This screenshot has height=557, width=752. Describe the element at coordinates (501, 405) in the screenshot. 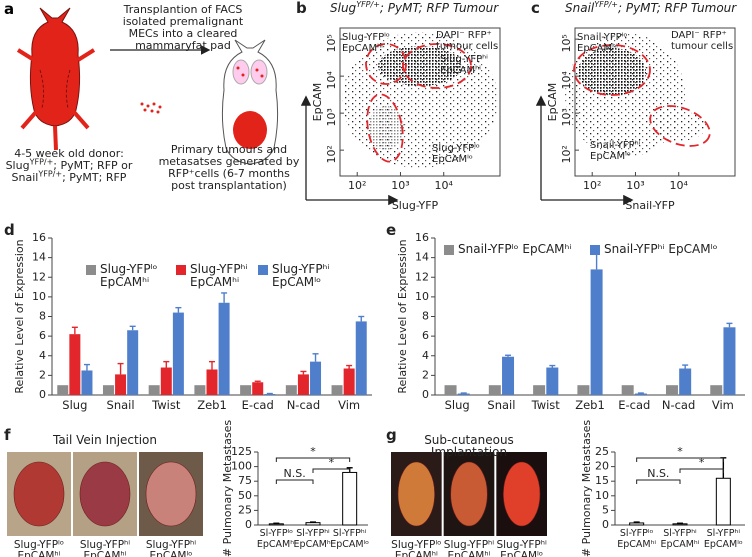

I see `x-tick-label: Snail` at that location.